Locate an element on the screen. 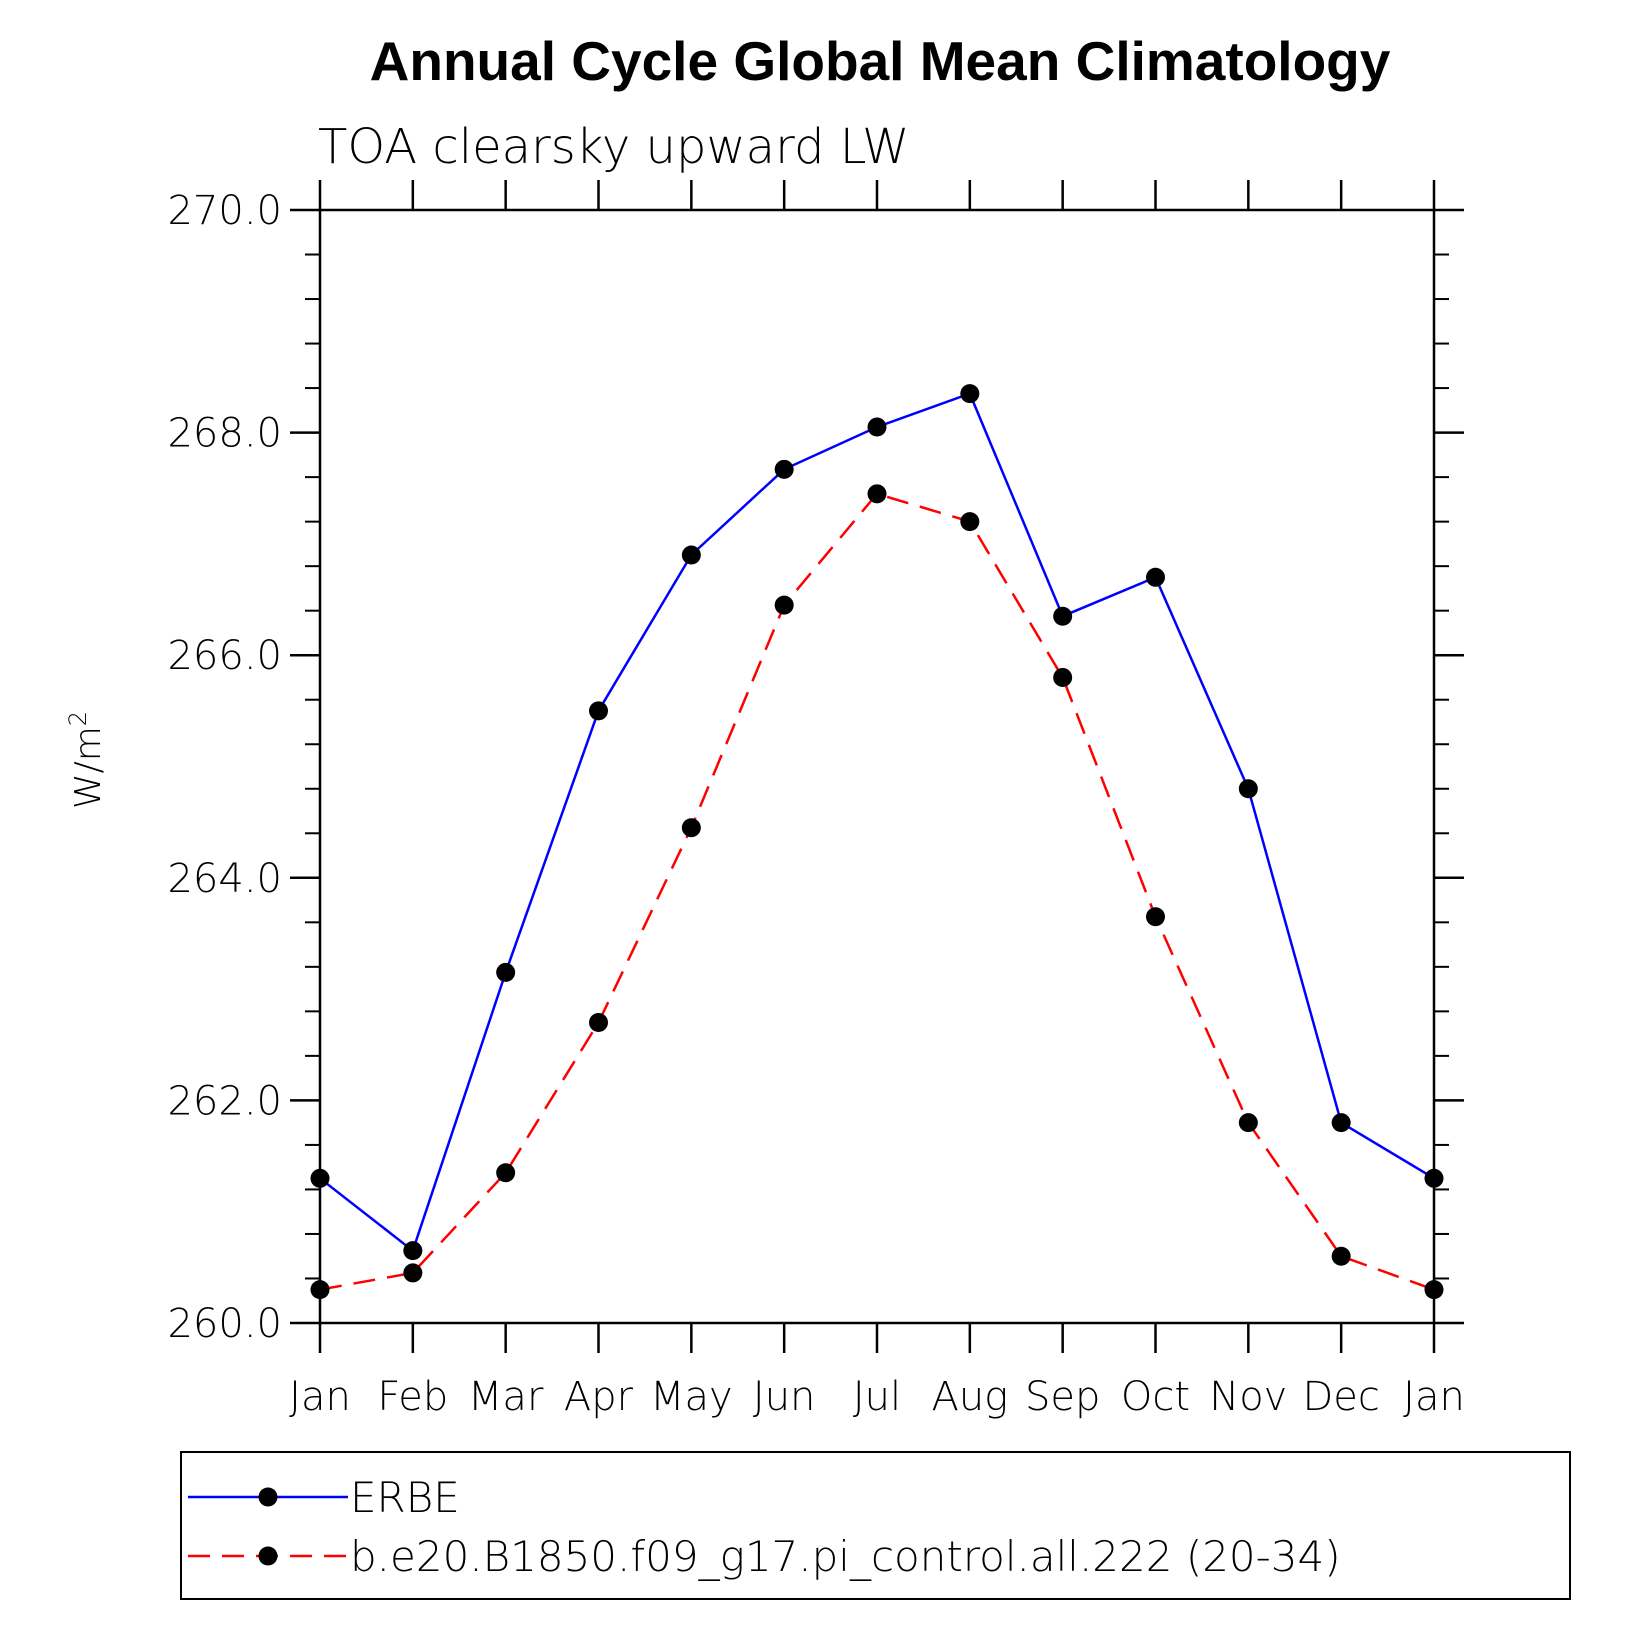 The height and width of the screenshot is (1630, 1630). x-tick-label: Oct is located at coordinates (1155, 1397).